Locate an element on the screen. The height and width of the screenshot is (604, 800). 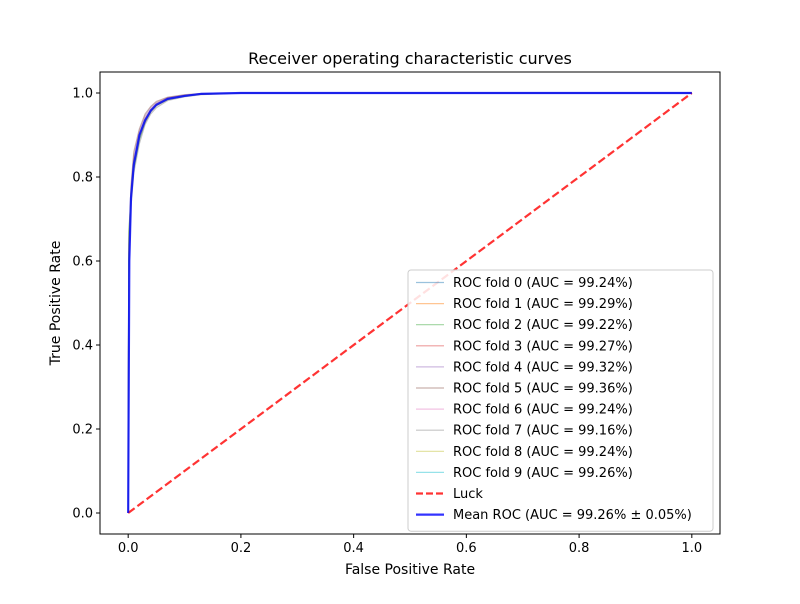
legend-label: ROC fold 4 (AUC = 99.32%) is located at coordinates (543, 367).